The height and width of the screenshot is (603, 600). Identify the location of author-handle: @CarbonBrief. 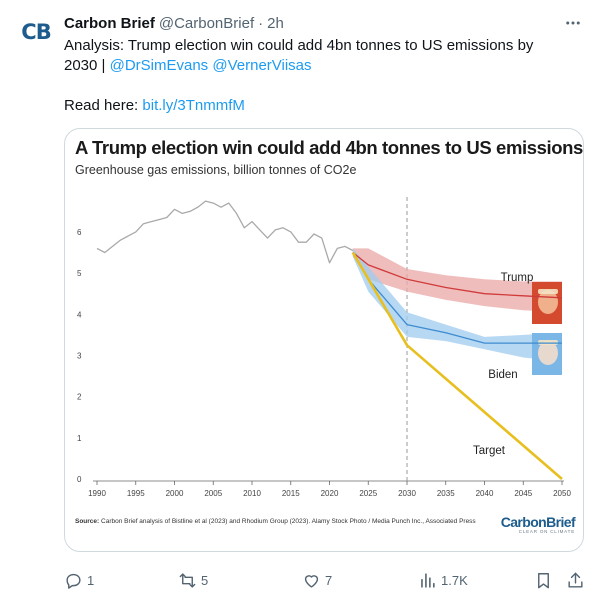
(206, 23).